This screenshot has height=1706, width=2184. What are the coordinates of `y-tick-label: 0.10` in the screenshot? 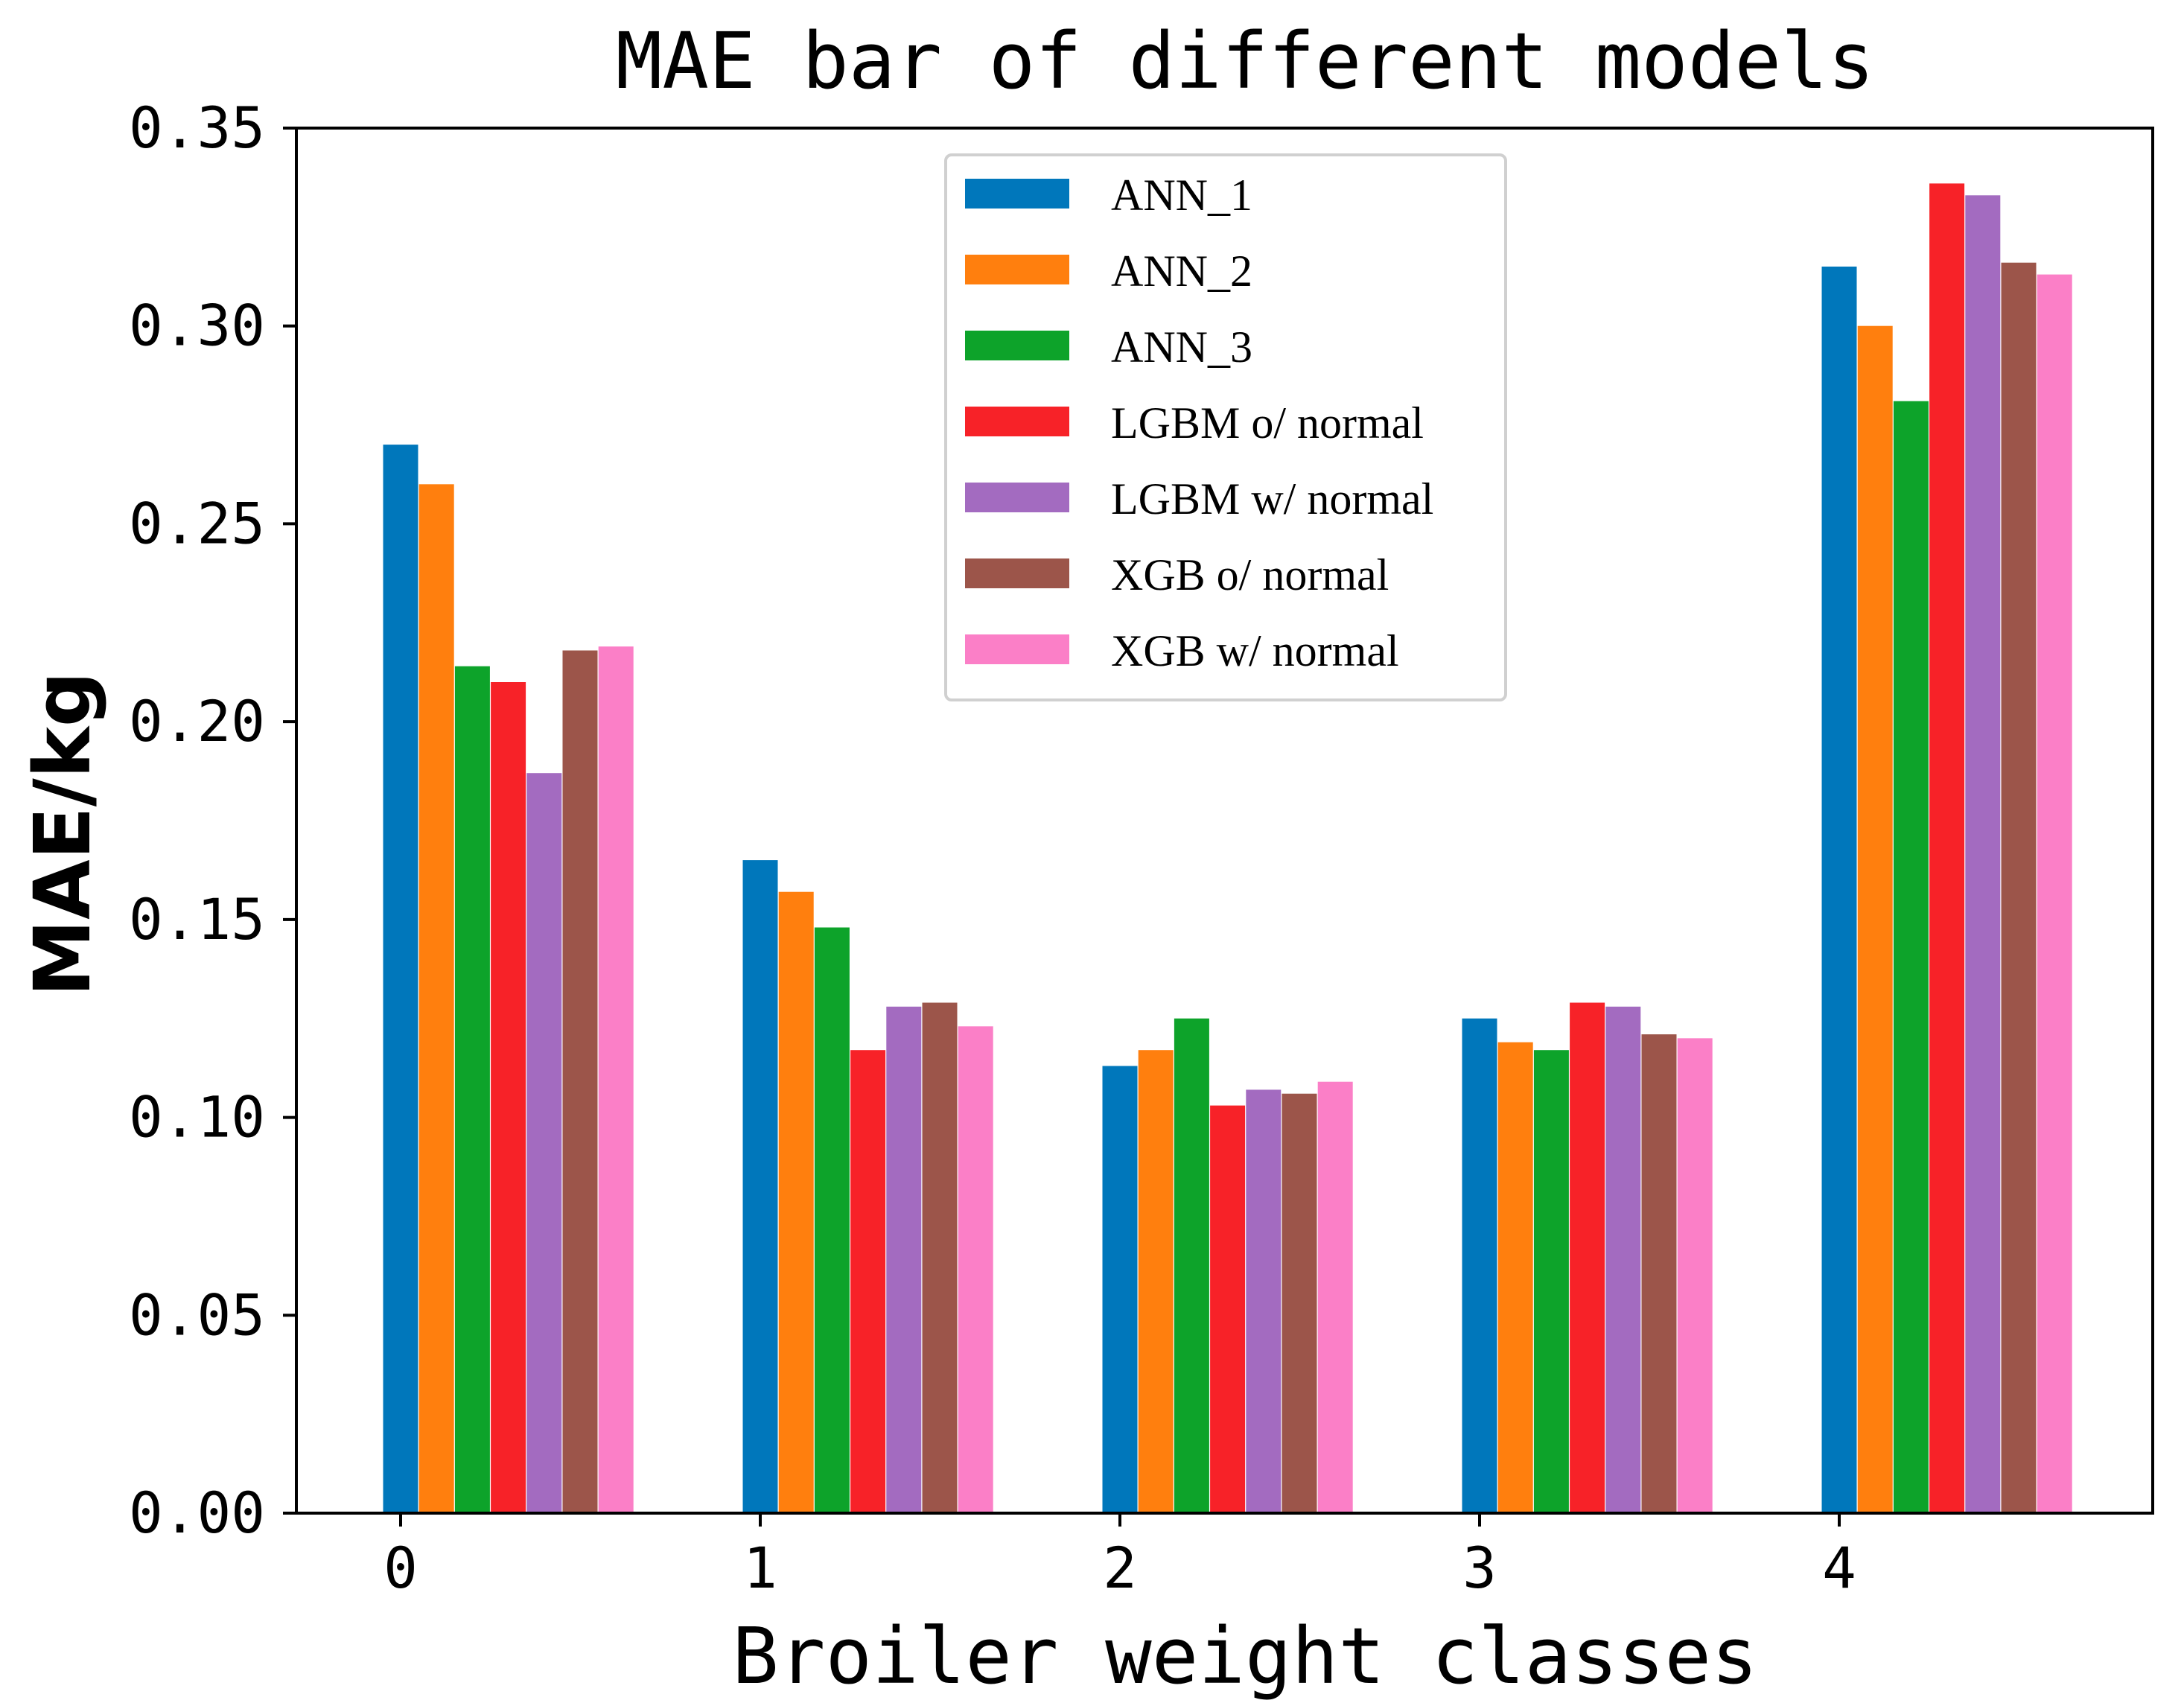 It's located at (197, 1117).